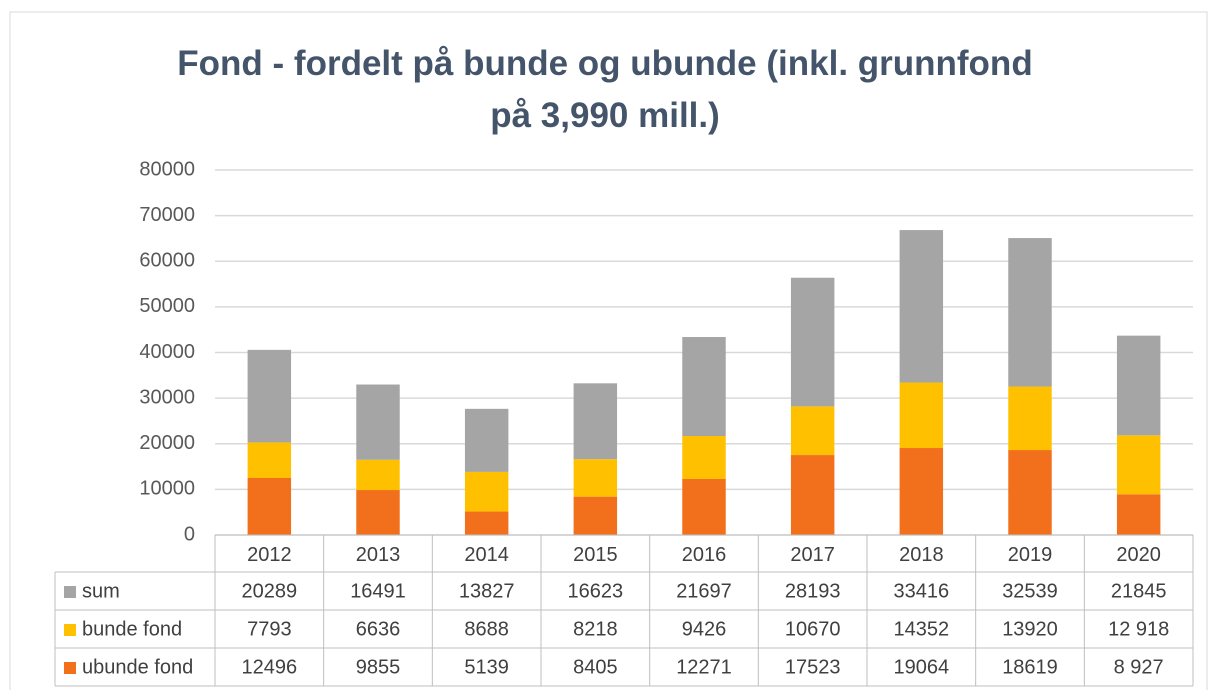  Describe the element at coordinates (704, 629) in the screenshot. I see `table-value: 9426` at that location.